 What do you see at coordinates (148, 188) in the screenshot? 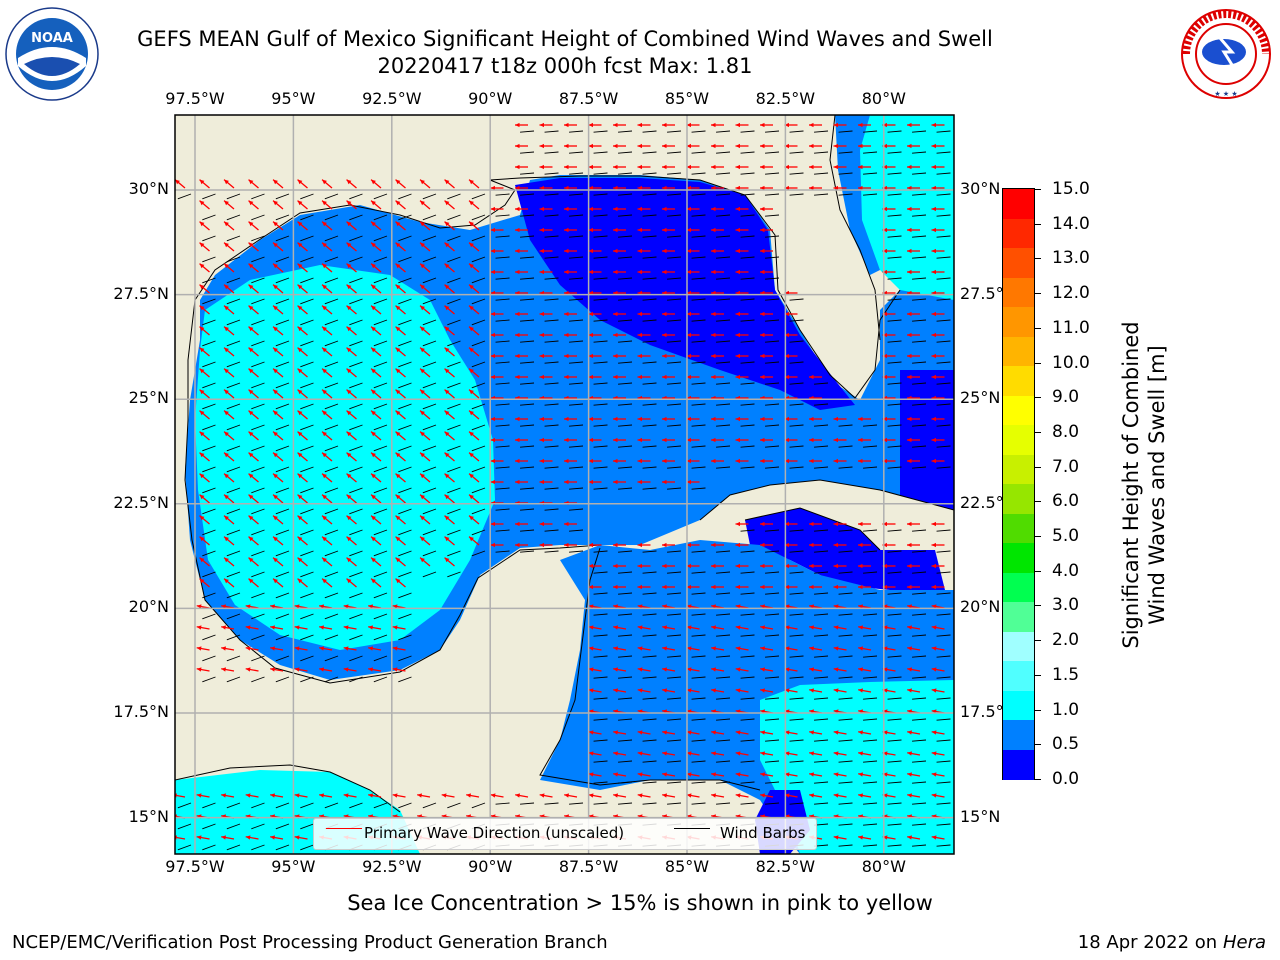
I see `lat-label-left: 30°N` at bounding box center [148, 188].